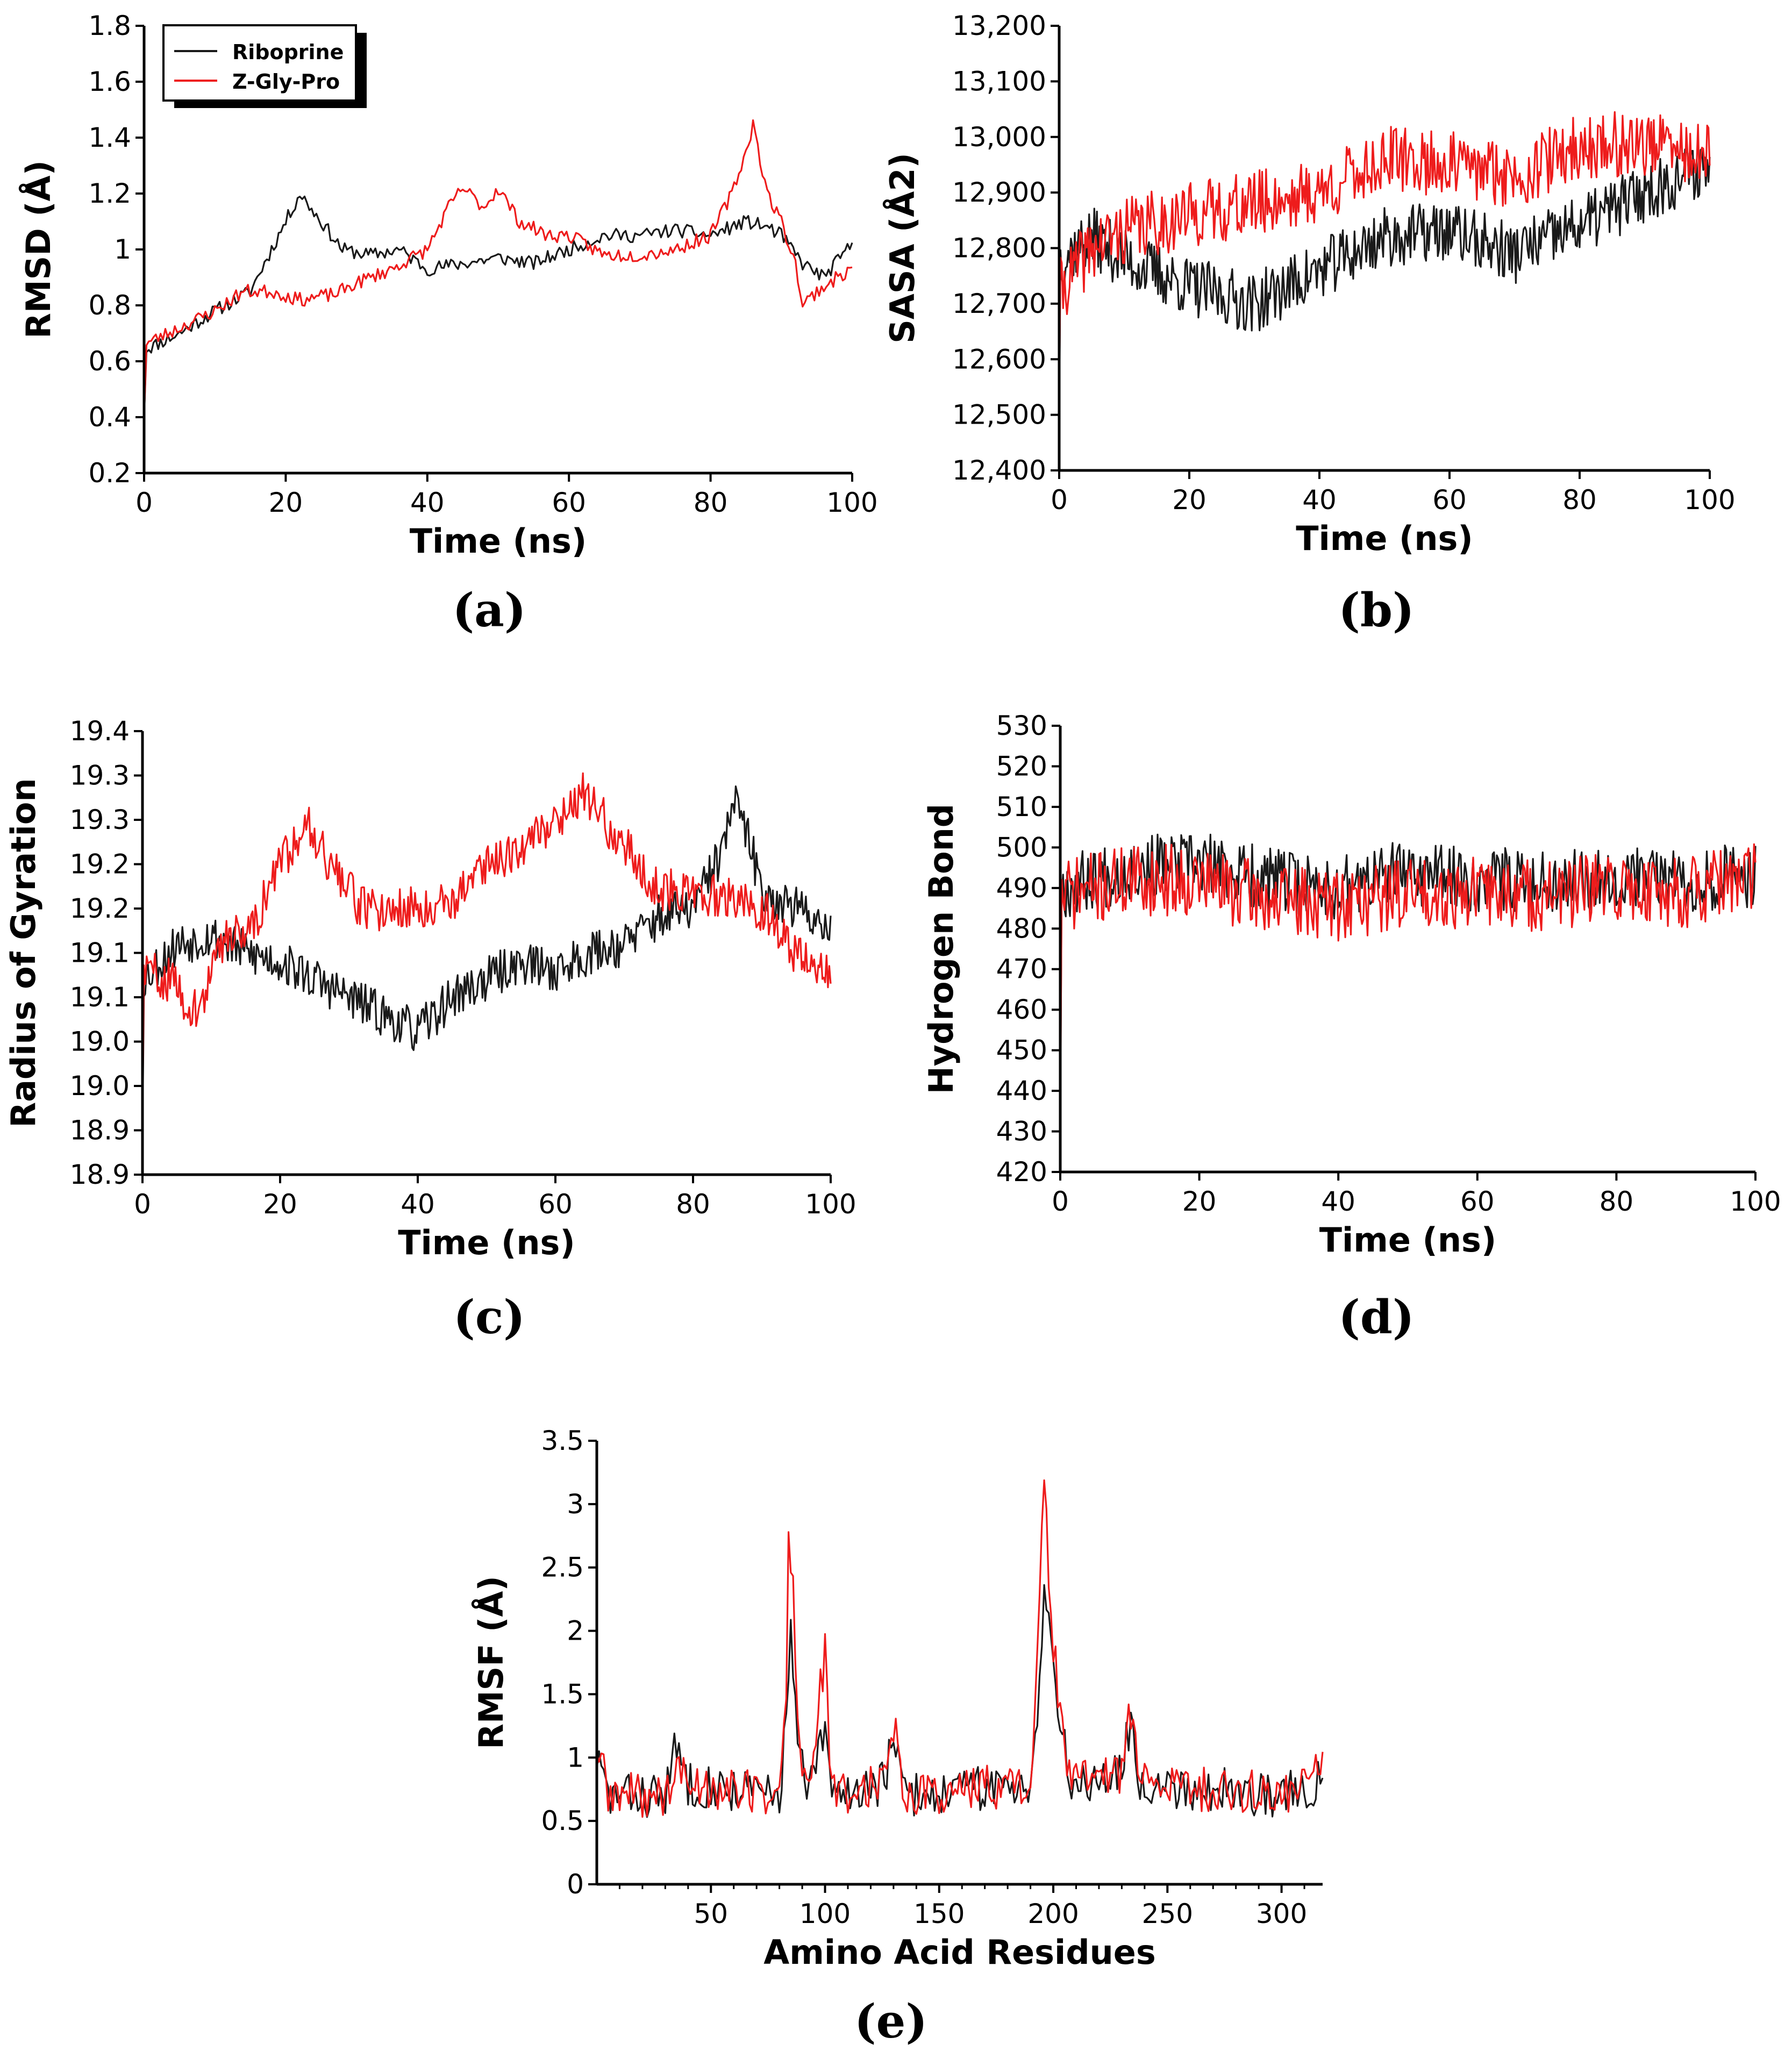 Image resolution: width=1792 pixels, height=2059 pixels. What do you see at coordinates (486, 958) in the screenshot?
I see `series-line-riboprine-c` at bounding box center [486, 958].